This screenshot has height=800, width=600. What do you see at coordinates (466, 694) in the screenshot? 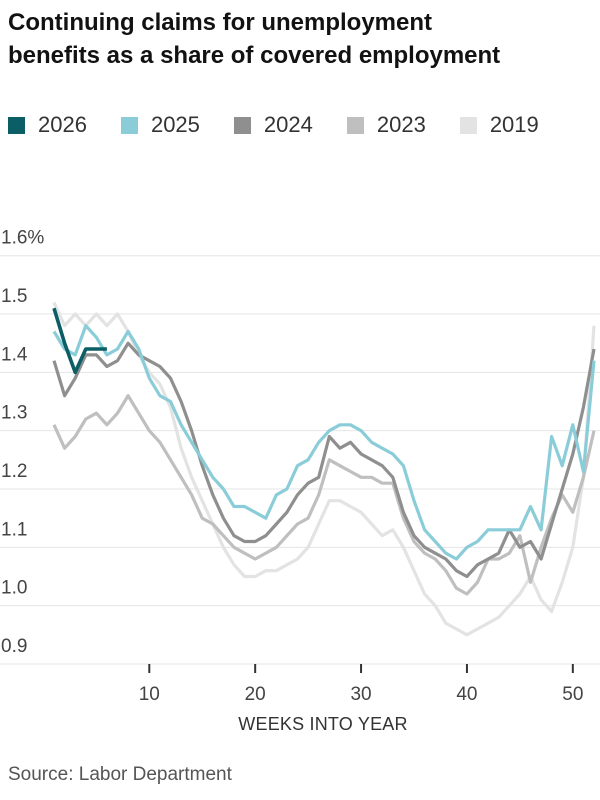
I see `x-axis-tick-label: 40` at bounding box center [466, 694].